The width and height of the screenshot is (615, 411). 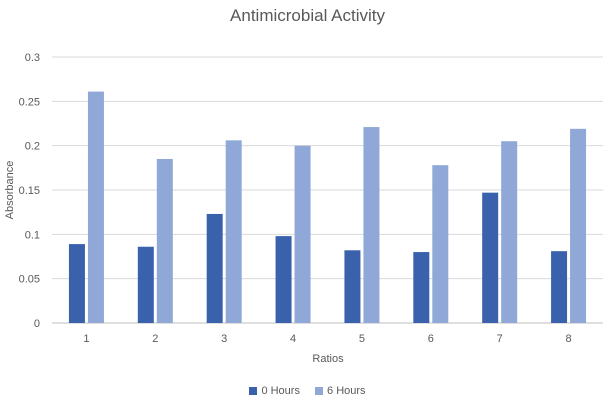 What do you see at coordinates (307, 15) in the screenshot?
I see `chart-title: Antimicrobial Activity` at bounding box center [307, 15].